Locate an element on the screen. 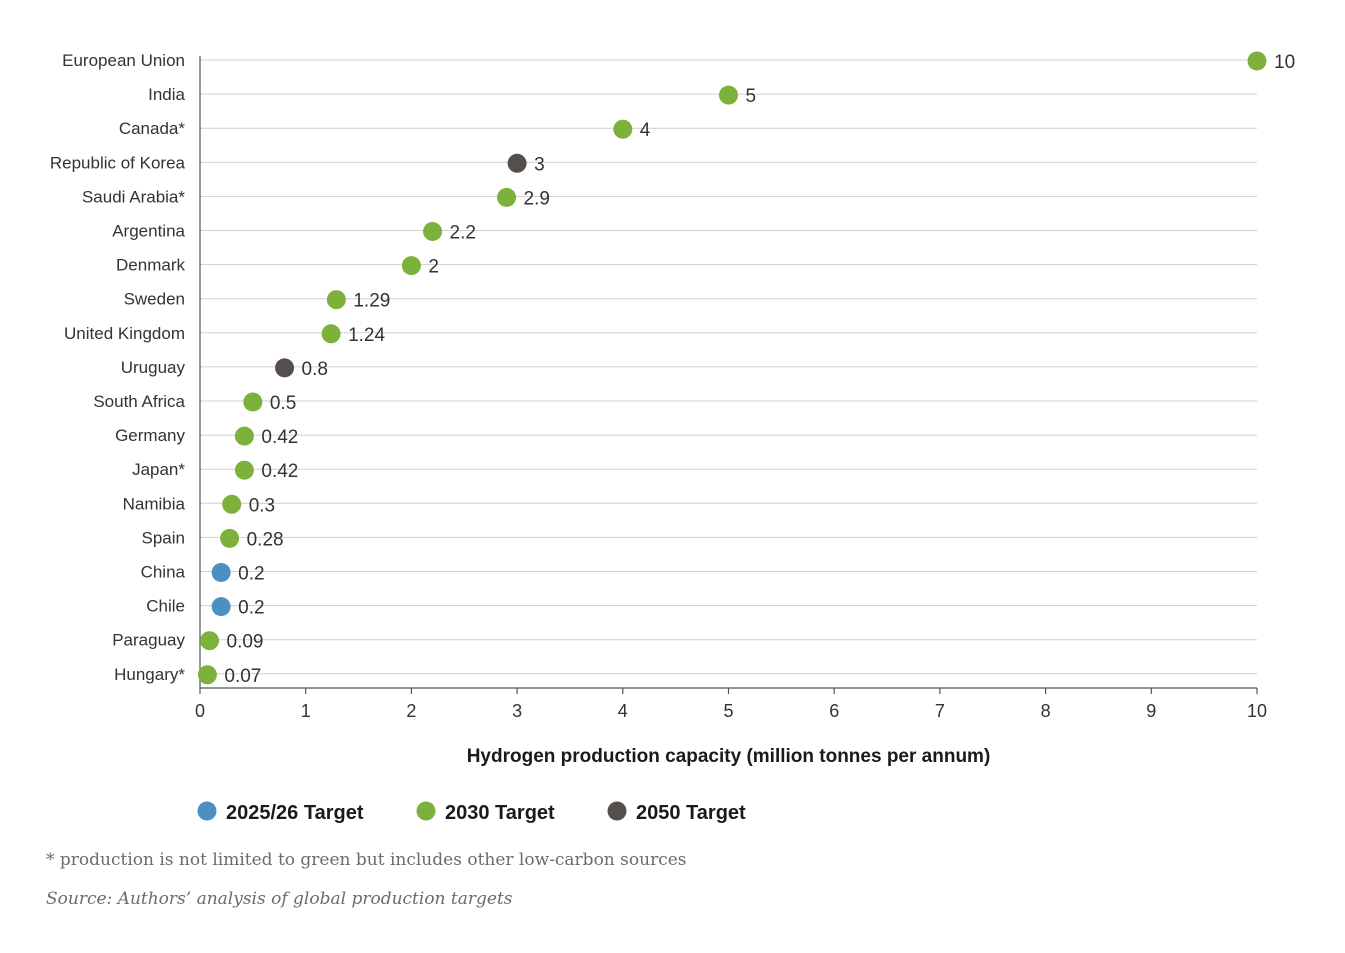 The image size is (1345, 953). value-label: 4 is located at coordinates (645, 130).